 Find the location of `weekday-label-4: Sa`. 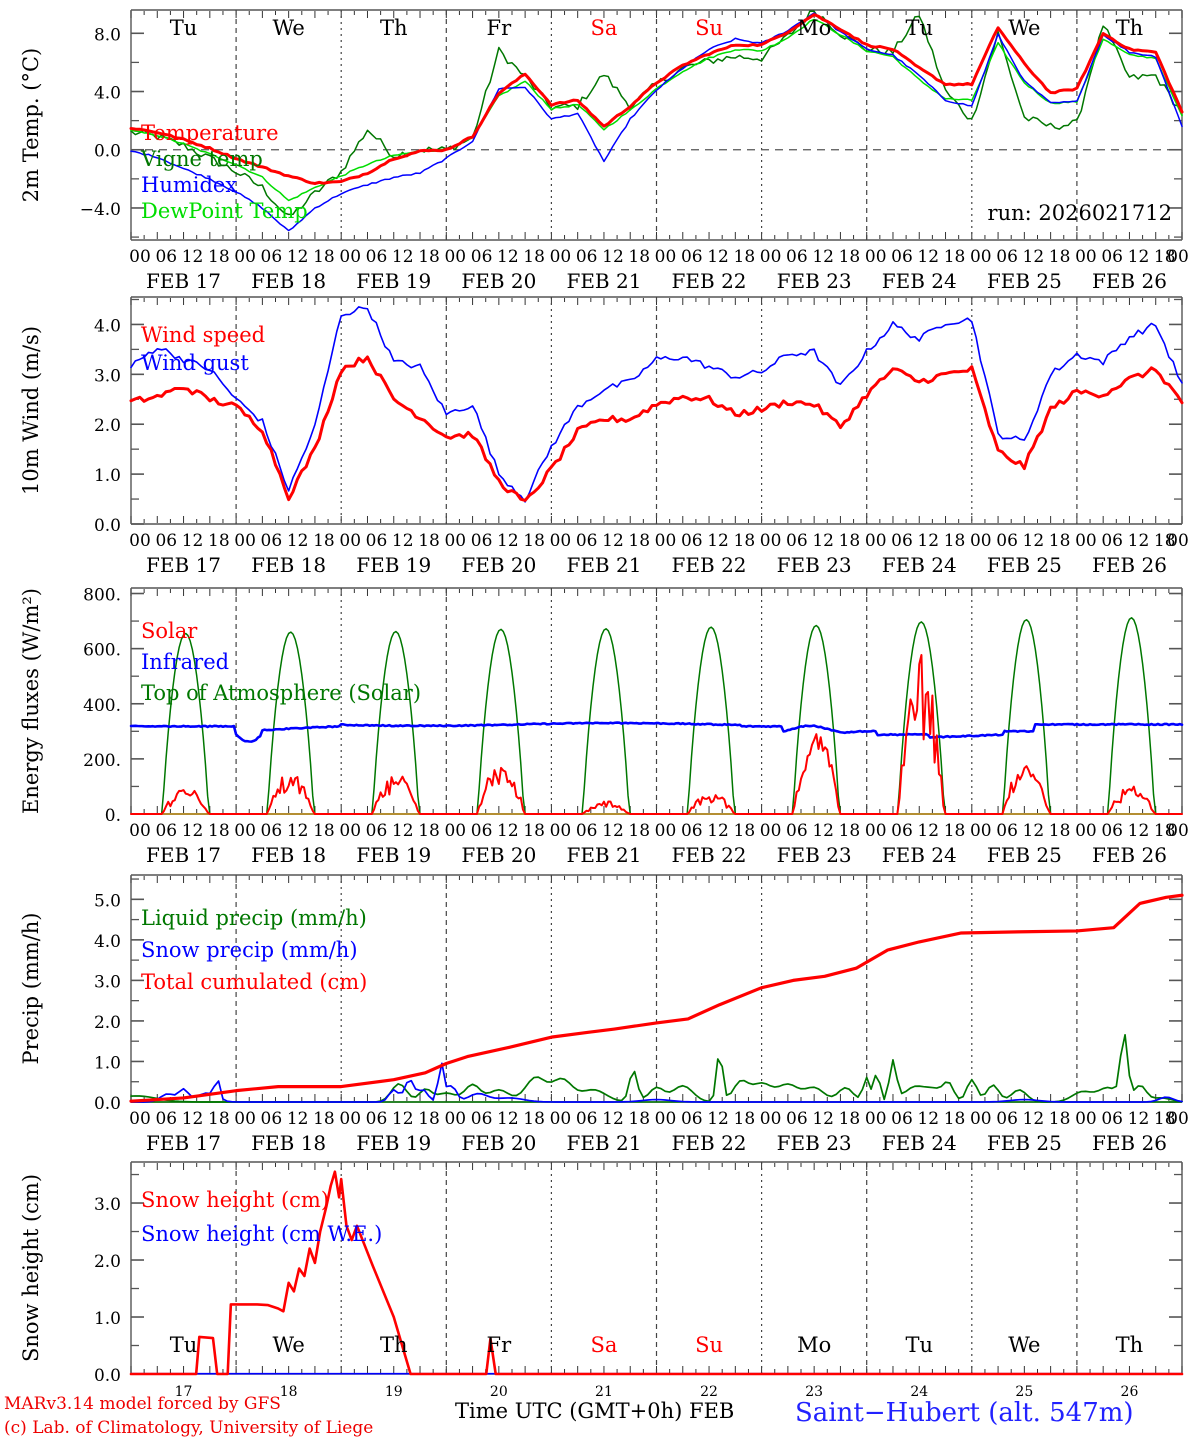

weekday-label-4: Sa is located at coordinates (603, 1345).